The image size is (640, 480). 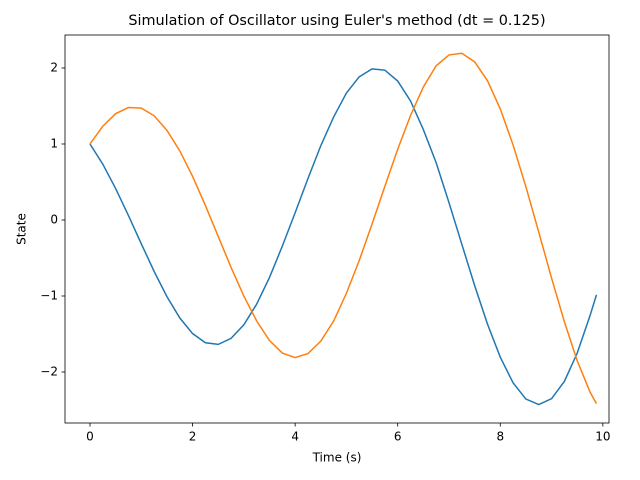 What do you see at coordinates (337, 458) in the screenshot?
I see `x-axis-label: Time (s)` at bounding box center [337, 458].